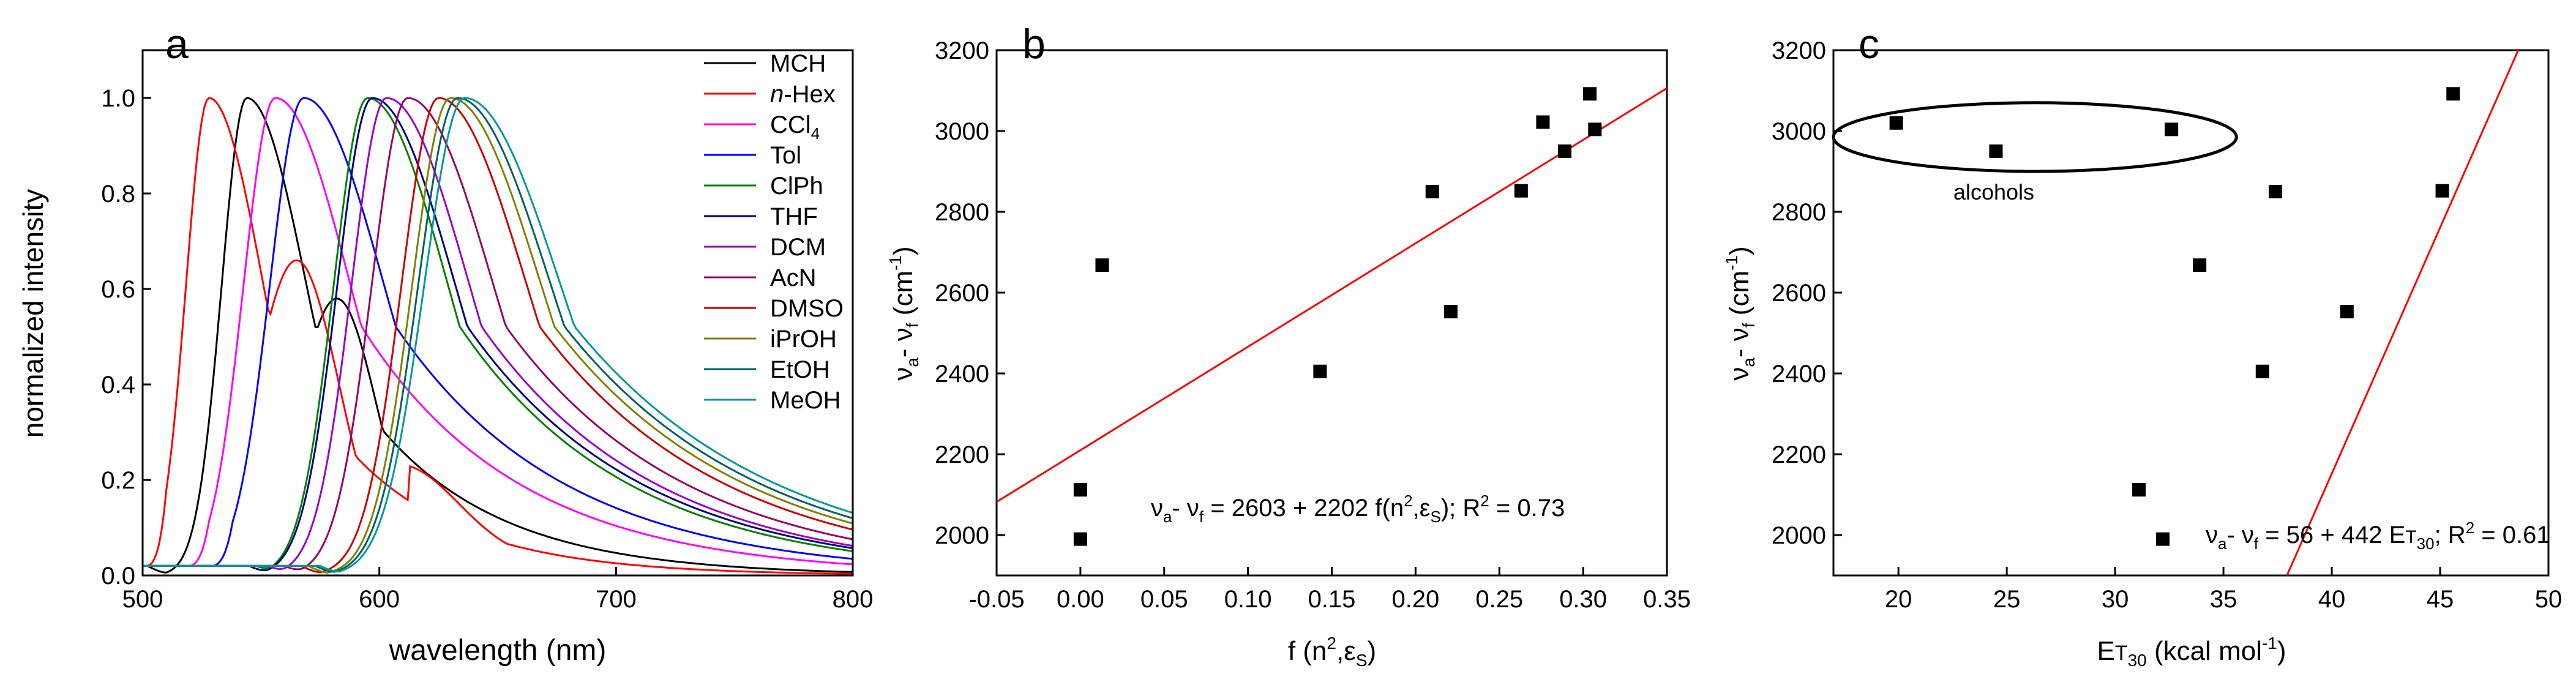  What do you see at coordinates (805, 400) in the screenshot?
I see `legend-label-meoh: MeOH` at bounding box center [805, 400].